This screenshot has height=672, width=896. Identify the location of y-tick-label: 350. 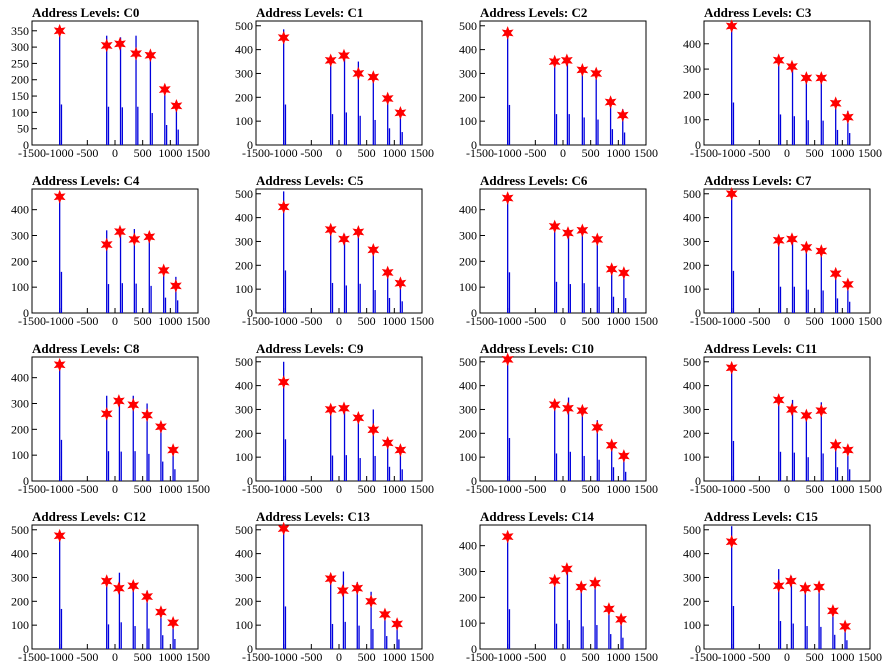
(20, 31).